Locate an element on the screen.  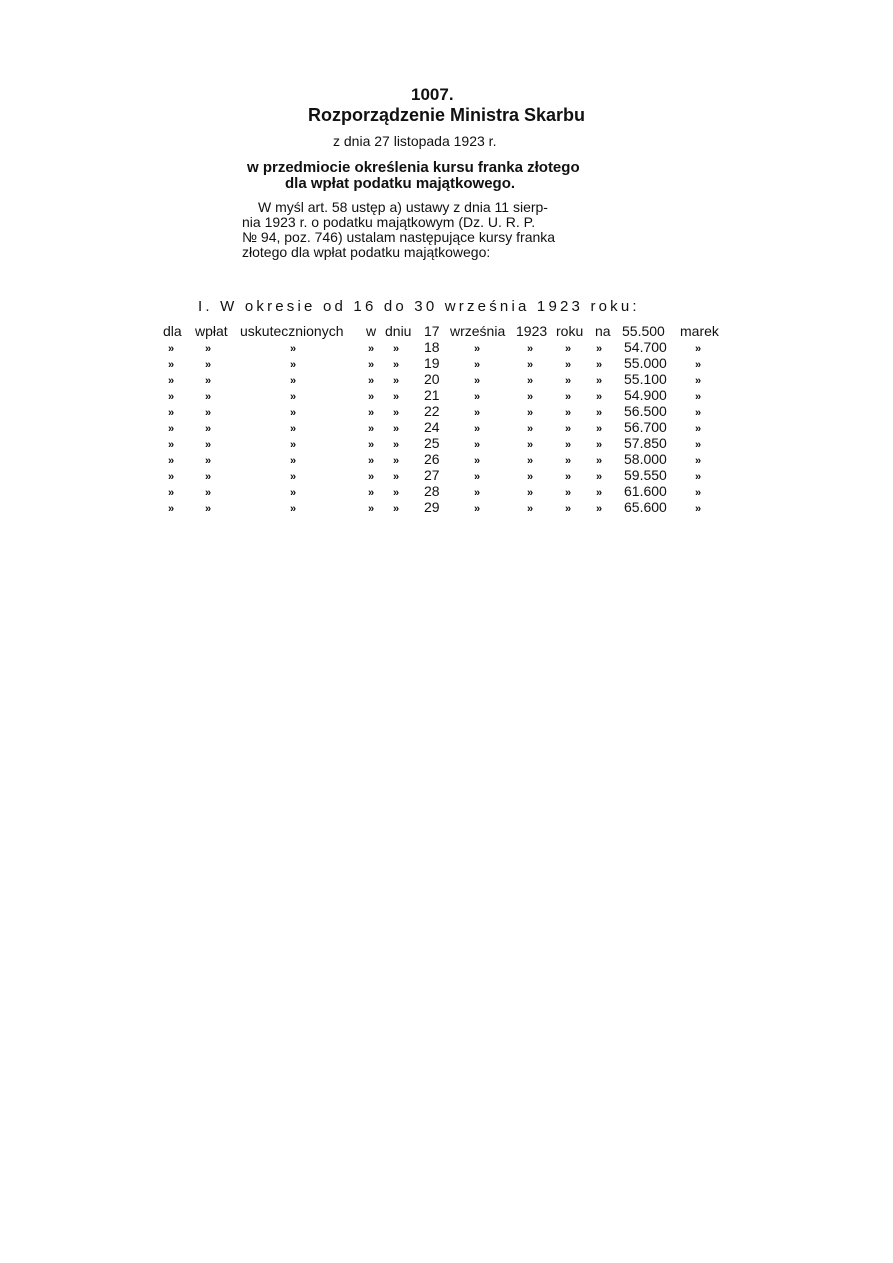
row-value: 54.900 is located at coordinates (645, 395).